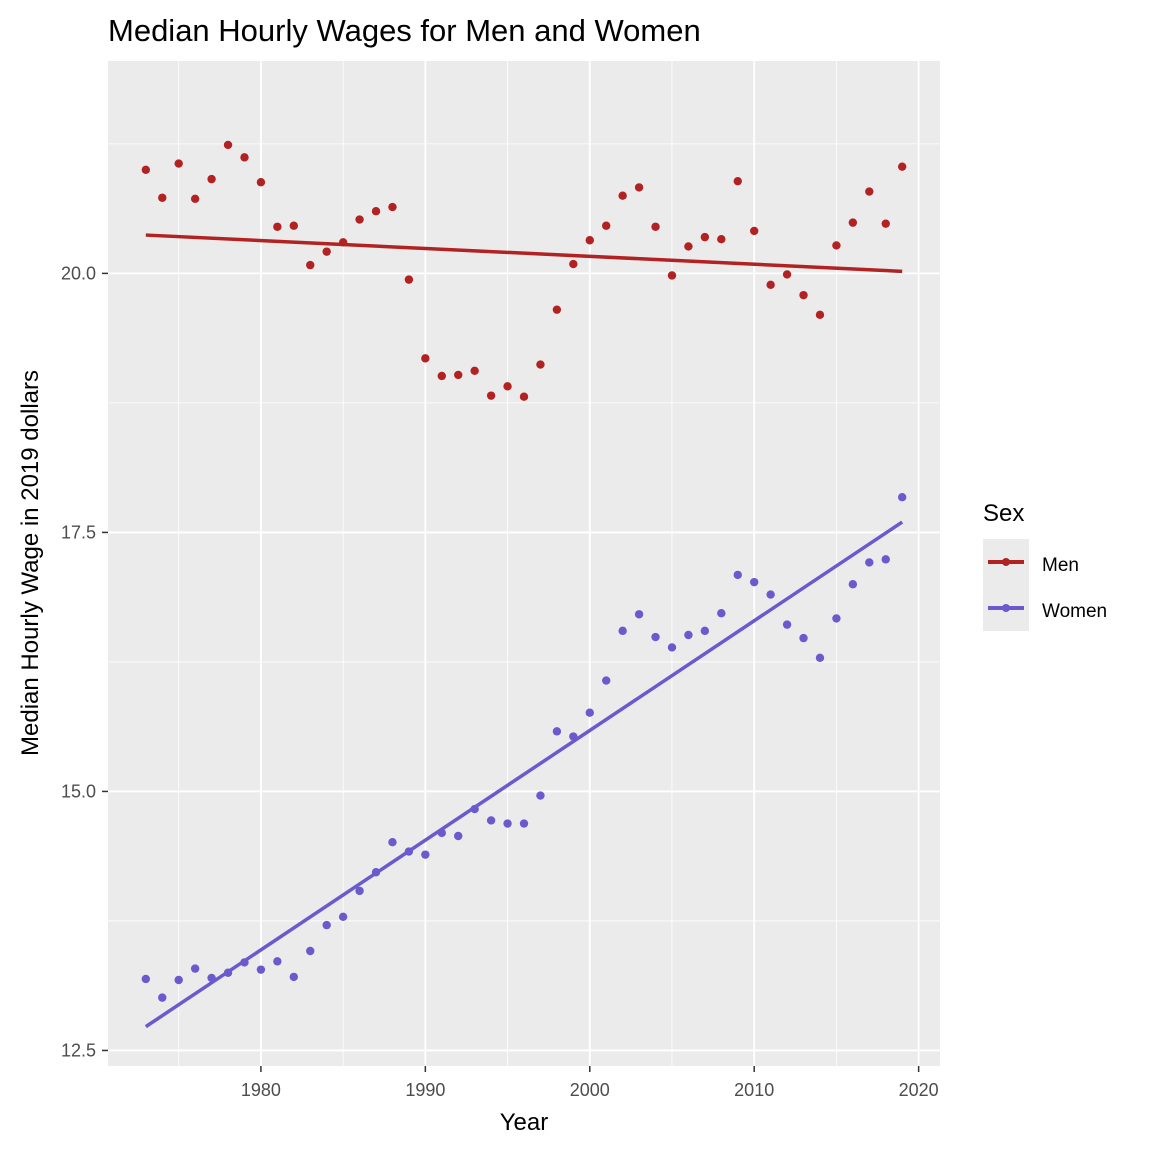 The image size is (1152, 1152). What do you see at coordinates (78, 1050) in the screenshot?
I see `y-tick-label: 12.5` at bounding box center [78, 1050].